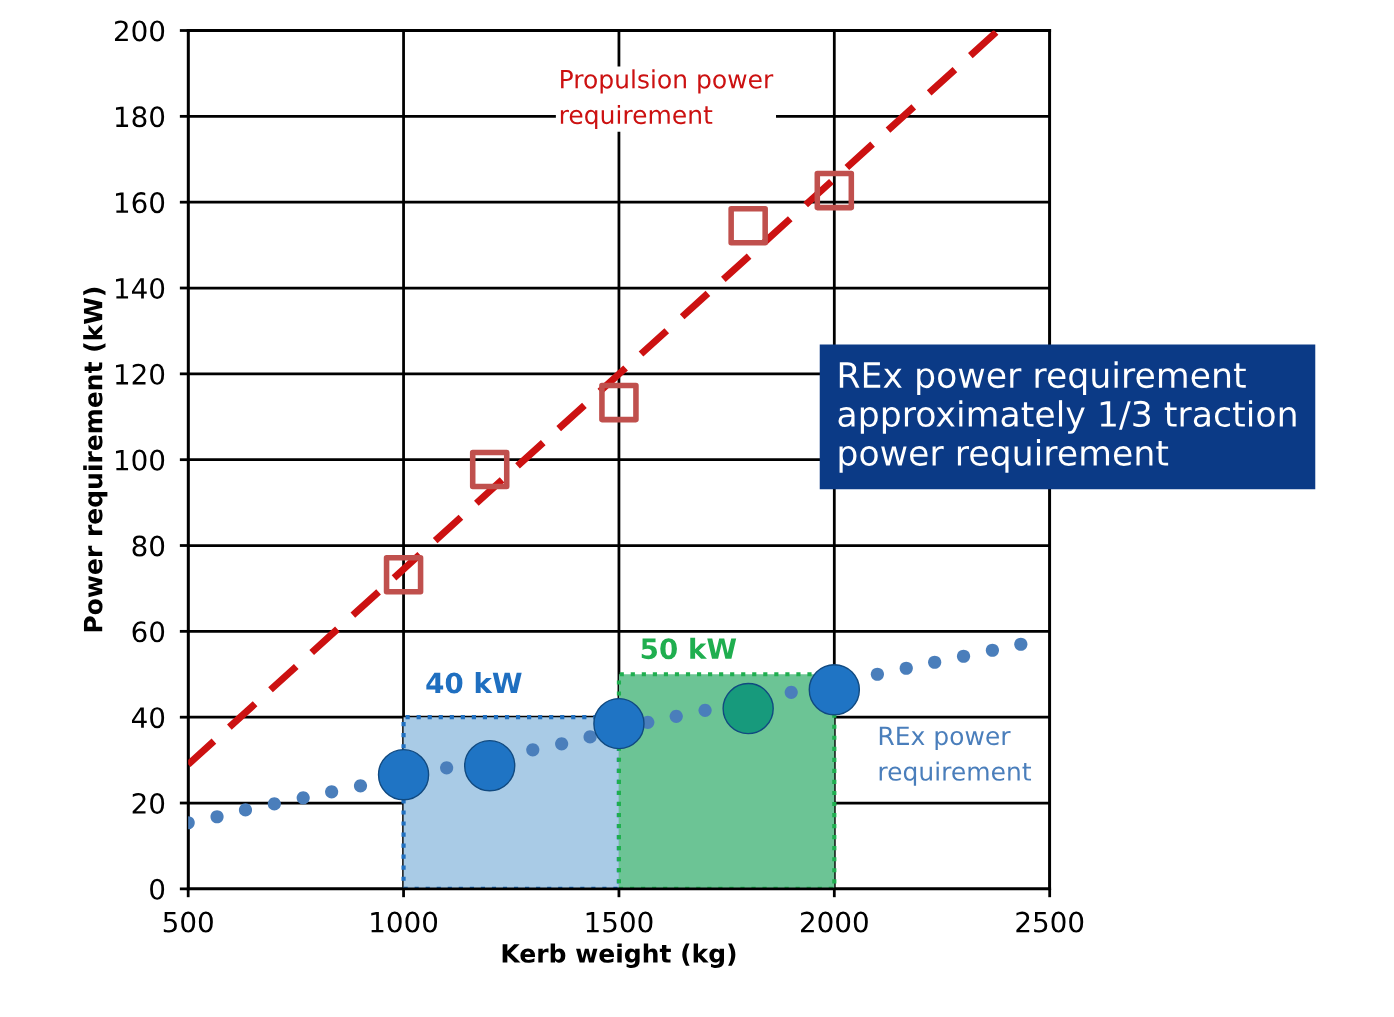 The height and width of the screenshot is (1017, 1394). What do you see at coordinates (140, 288) in the screenshot?
I see `y-tick-label: 140` at bounding box center [140, 288].